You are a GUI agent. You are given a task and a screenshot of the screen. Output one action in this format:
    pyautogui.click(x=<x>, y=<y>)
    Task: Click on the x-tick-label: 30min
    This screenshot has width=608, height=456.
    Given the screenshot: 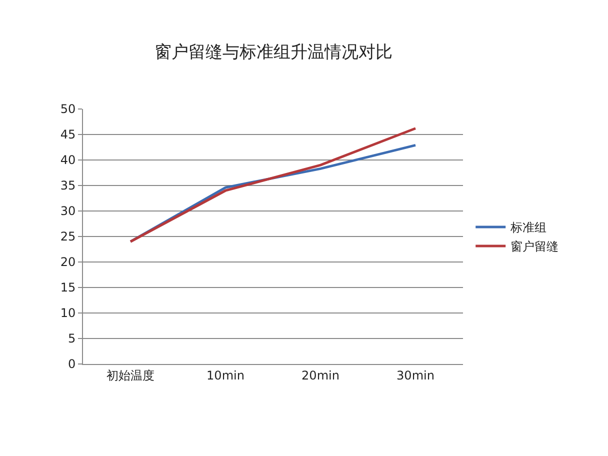 What is the action you would take?
    pyautogui.click(x=415, y=375)
    